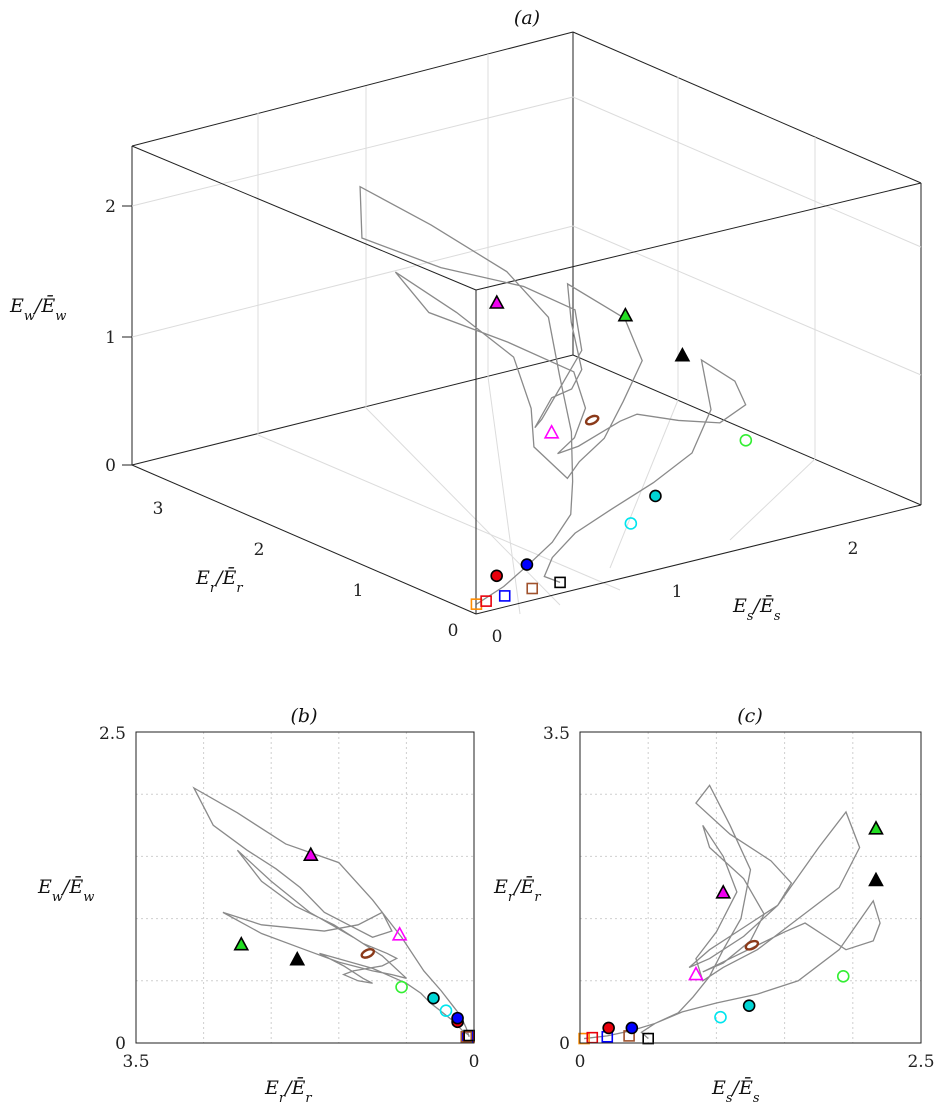 Image resolution: width=939 pixels, height=1103 pixels. Describe the element at coordinates (288, 1089) in the screenshot. I see `x-axis-label: Er/Ēr` at that location.